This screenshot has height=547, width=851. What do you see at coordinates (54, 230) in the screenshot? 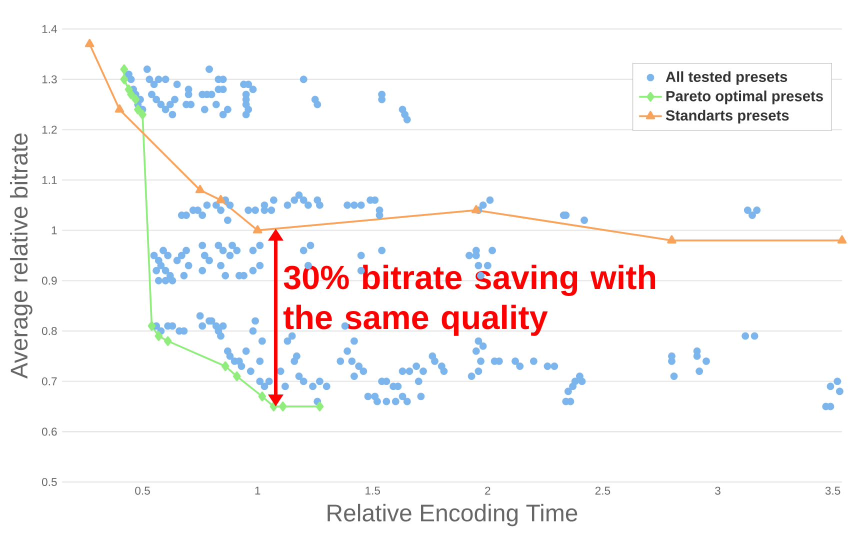
I see `y-tick-label: 1` at bounding box center [54, 230].